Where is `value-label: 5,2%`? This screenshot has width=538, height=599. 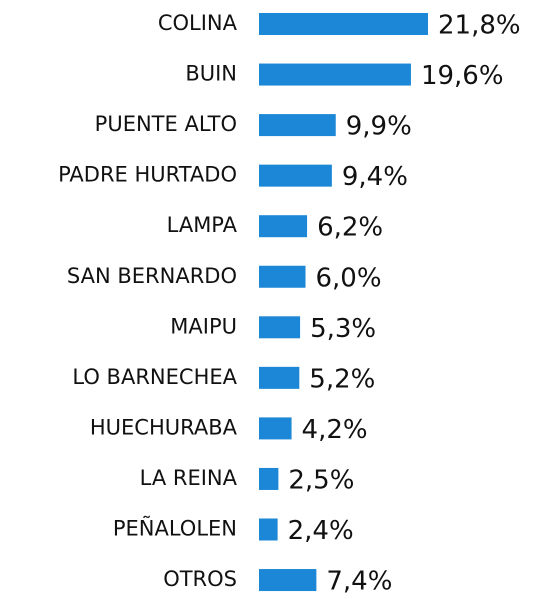
value-label: 5,2% is located at coordinates (342, 379).